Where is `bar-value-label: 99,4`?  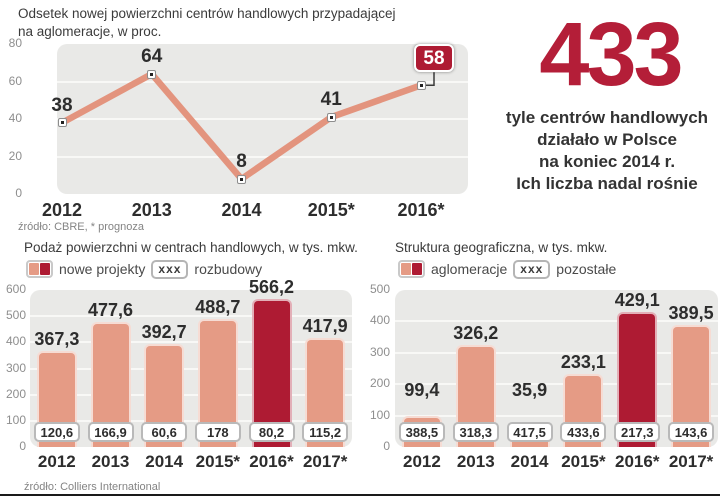 bar-value-label: 99,4 is located at coordinates (422, 390).